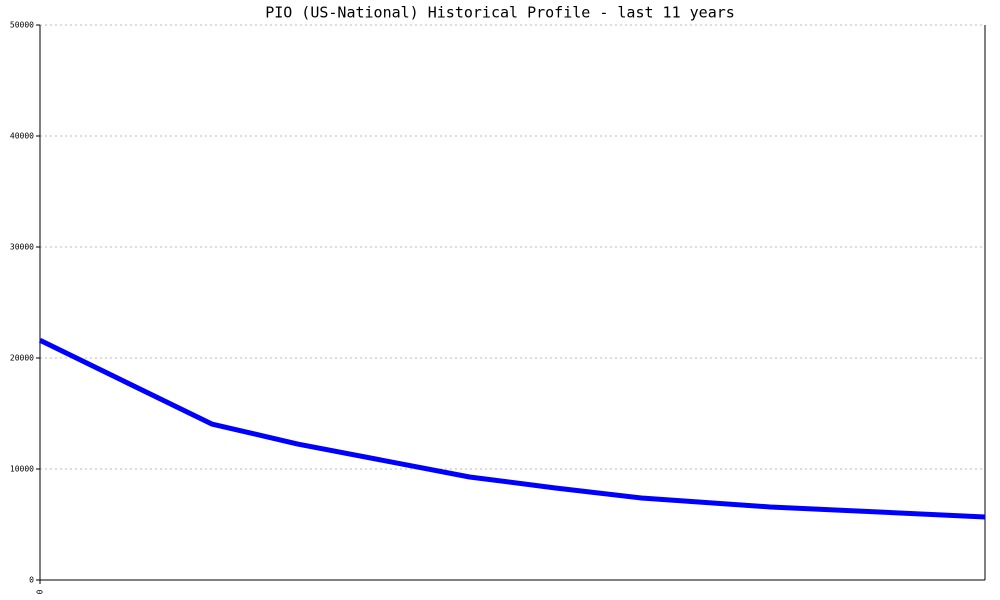 This screenshot has width=1000, height=600. I want to click on y-tick-label: 20000, so click(22, 358).